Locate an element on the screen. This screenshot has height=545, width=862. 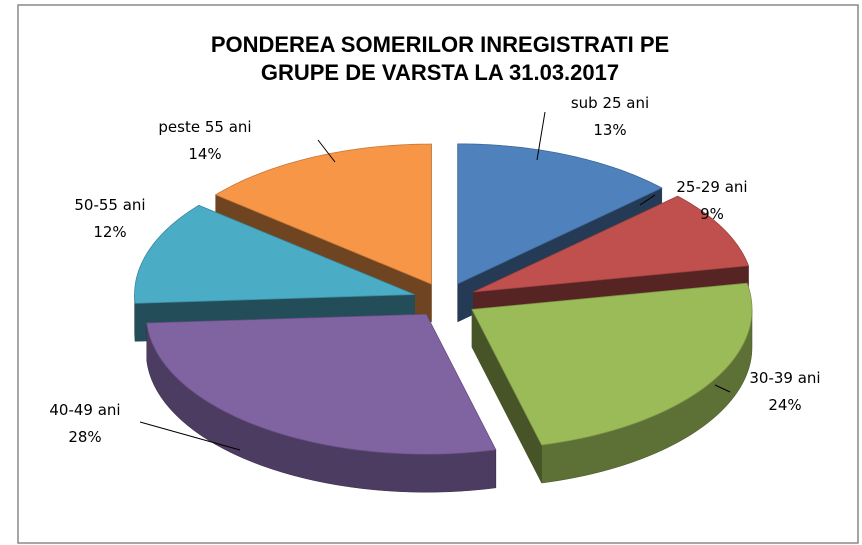
data-label-value: 14% is located at coordinates (204, 154).